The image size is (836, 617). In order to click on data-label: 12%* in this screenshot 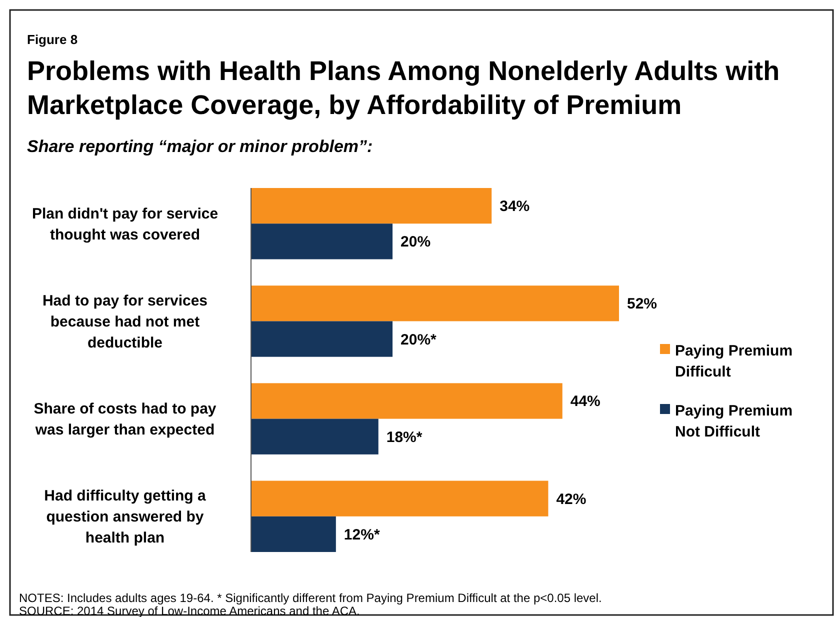, I will do `click(362, 535)`.